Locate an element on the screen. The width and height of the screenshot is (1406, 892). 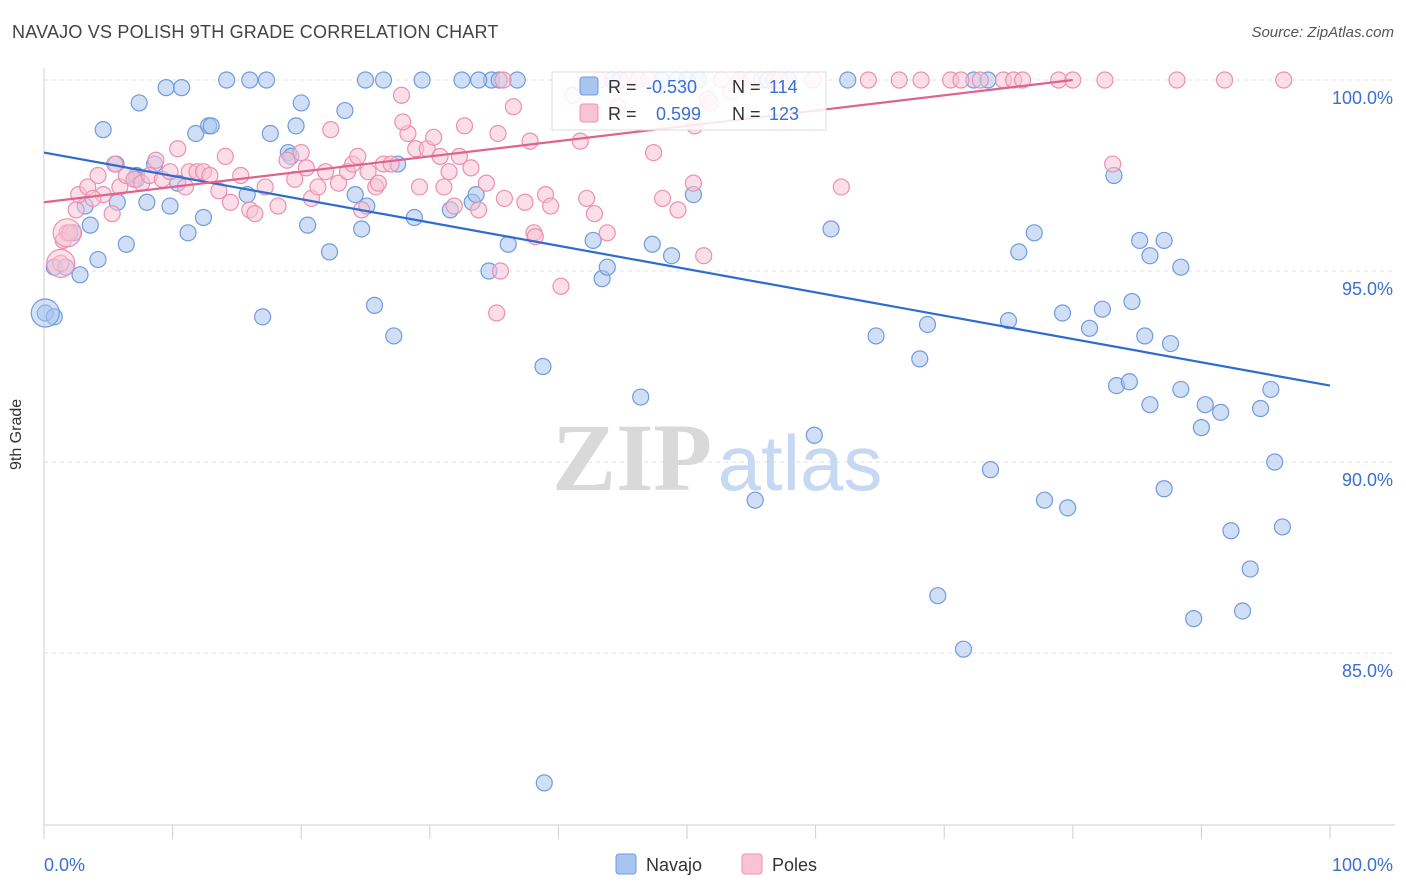
legend-swatch-navajo is located at coordinates (626, 864).